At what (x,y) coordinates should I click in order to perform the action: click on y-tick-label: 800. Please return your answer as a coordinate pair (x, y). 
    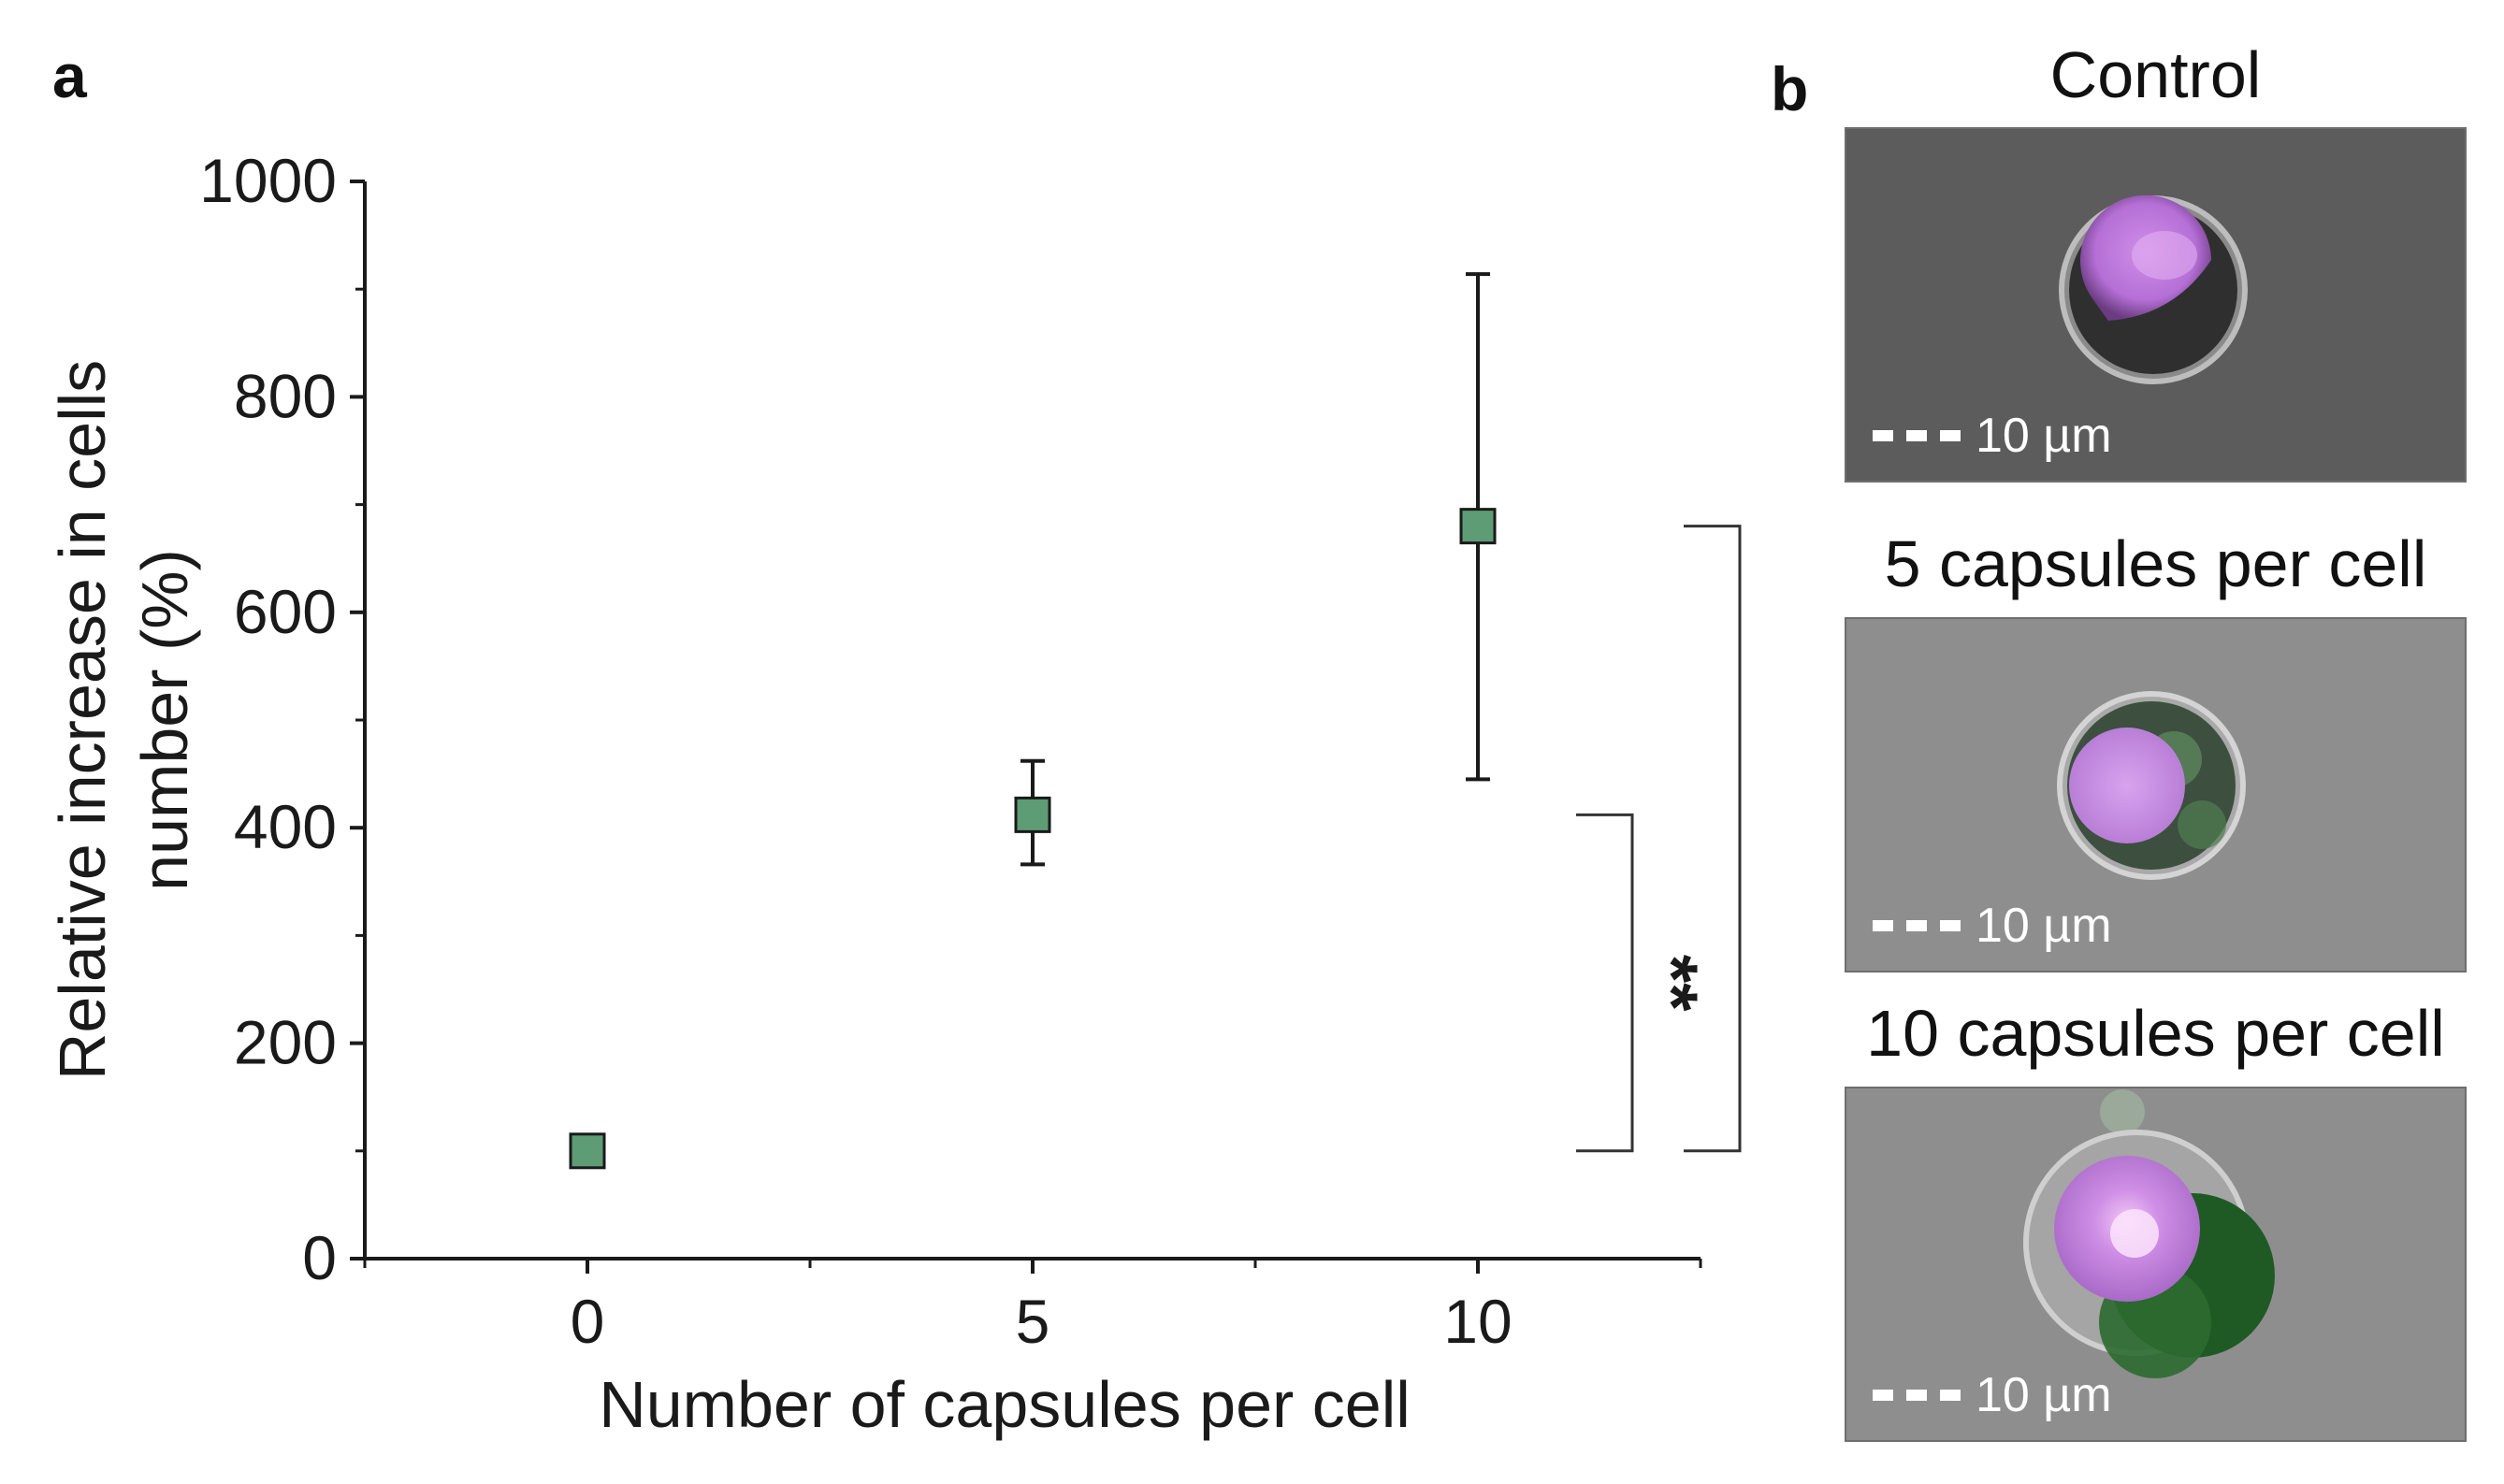
    Looking at the image, I should click on (286, 395).